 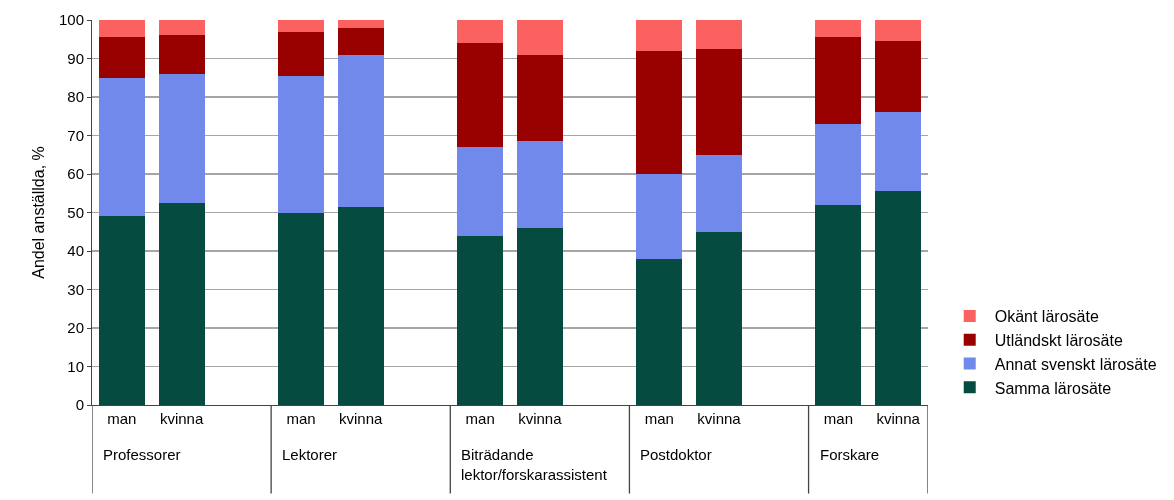 I want to click on text: Professorer, so click(x=142, y=454).